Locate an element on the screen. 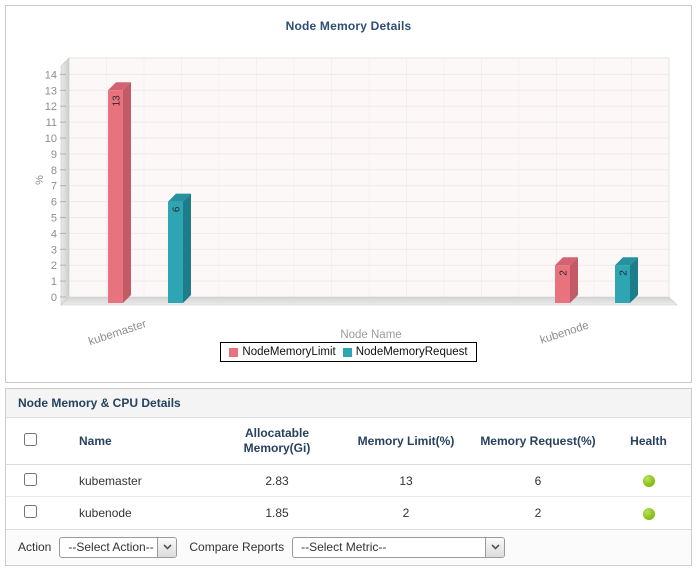  y-tick-label: 8 is located at coordinates (54, 171).